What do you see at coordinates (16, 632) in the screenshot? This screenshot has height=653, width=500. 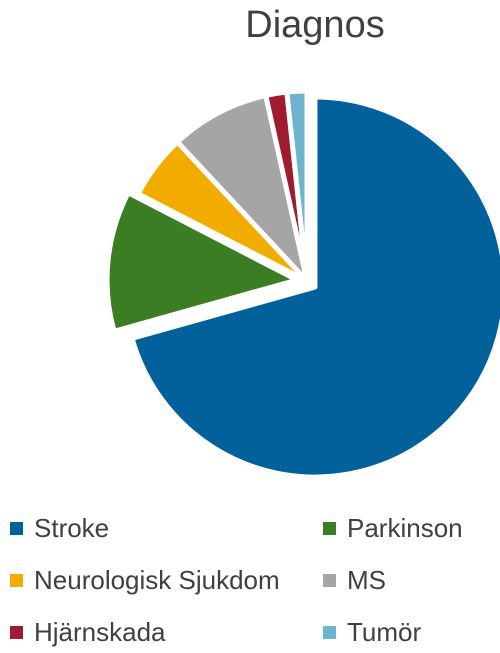 I see `legend-swatch-hjarnskada` at bounding box center [16, 632].